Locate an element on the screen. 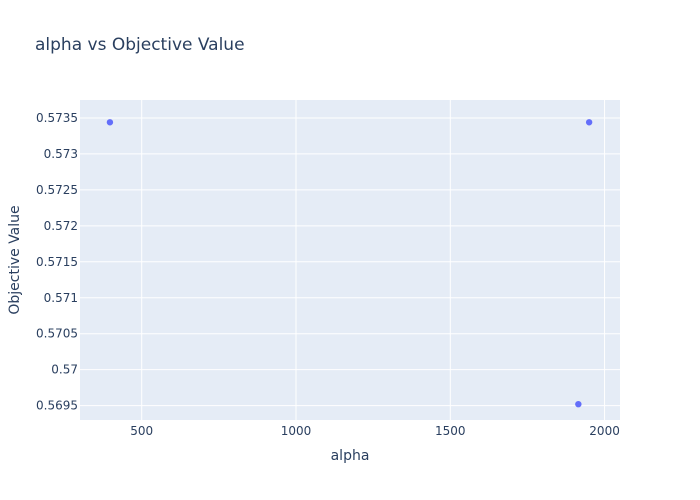  y-tick-label: 0.572 is located at coordinates (61, 226).